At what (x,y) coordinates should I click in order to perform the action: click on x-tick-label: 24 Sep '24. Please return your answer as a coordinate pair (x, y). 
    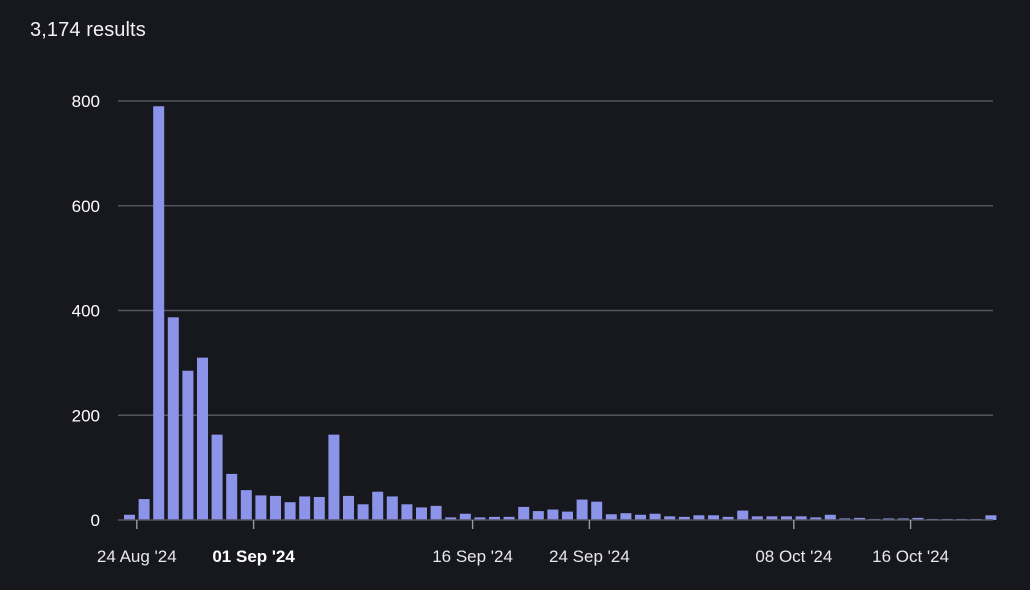
    Looking at the image, I should click on (589, 556).